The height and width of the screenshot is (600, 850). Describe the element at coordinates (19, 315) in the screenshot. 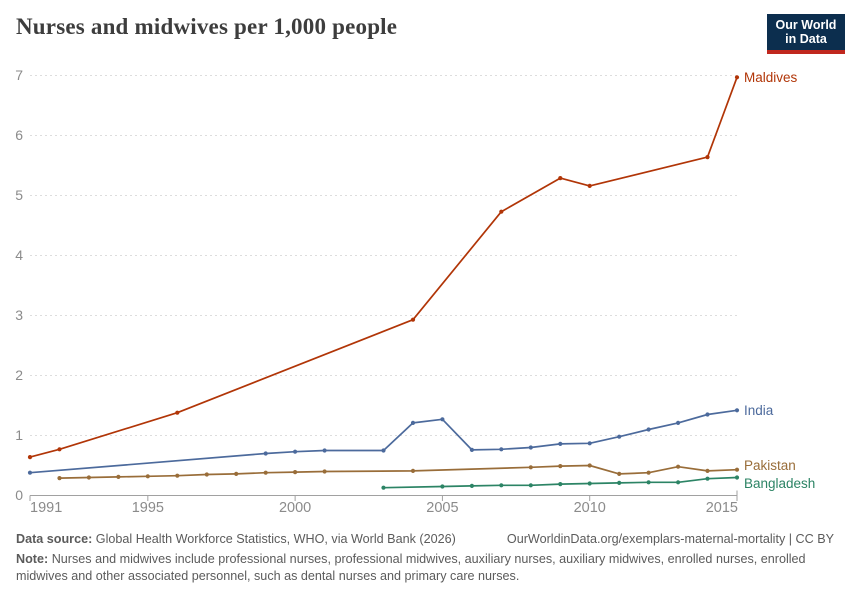

I see `y-tick-label-3: 3` at that location.